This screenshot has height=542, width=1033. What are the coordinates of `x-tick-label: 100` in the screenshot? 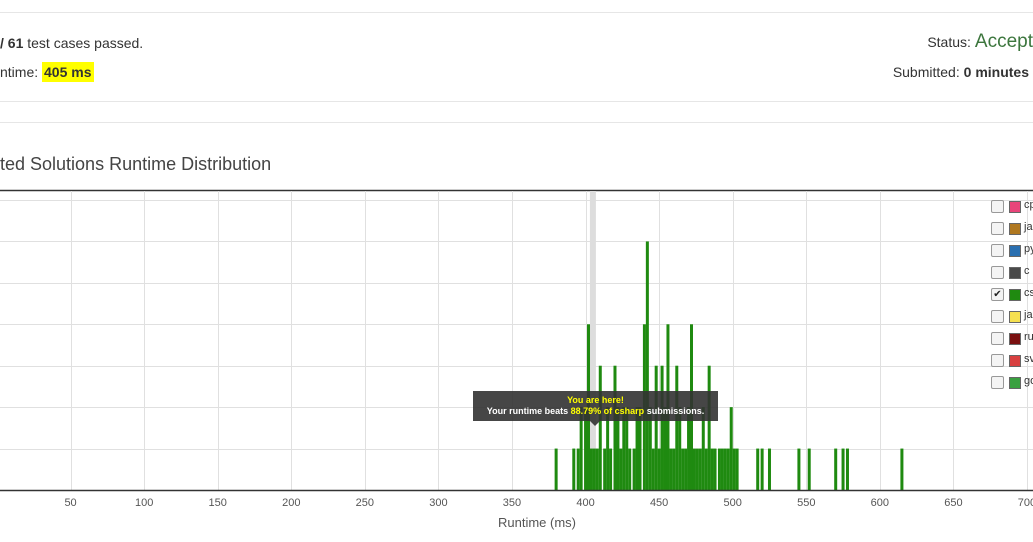 It's located at (144, 503).